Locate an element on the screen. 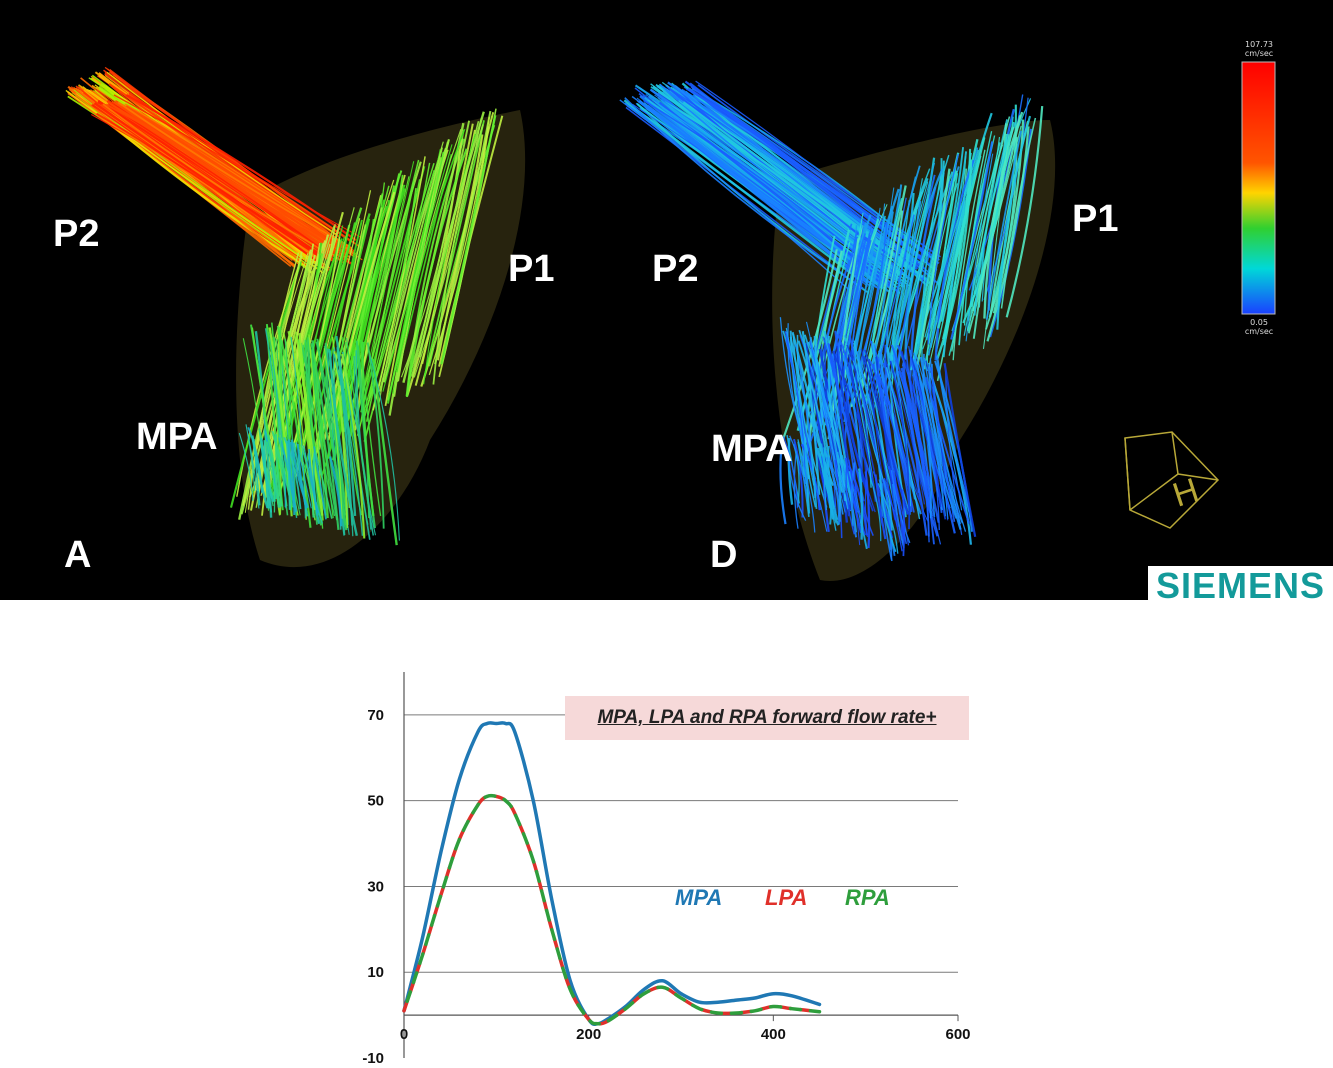 The height and width of the screenshot is (1068, 1333). right-panel-p1-label: P1 is located at coordinates (1095, 219).